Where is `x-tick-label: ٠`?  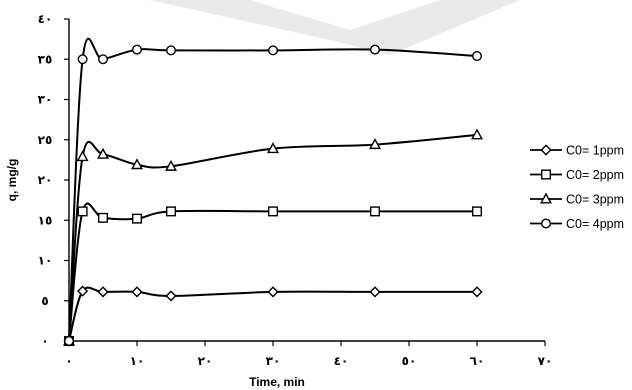
x-tick-label: ٠ is located at coordinates (68, 361).